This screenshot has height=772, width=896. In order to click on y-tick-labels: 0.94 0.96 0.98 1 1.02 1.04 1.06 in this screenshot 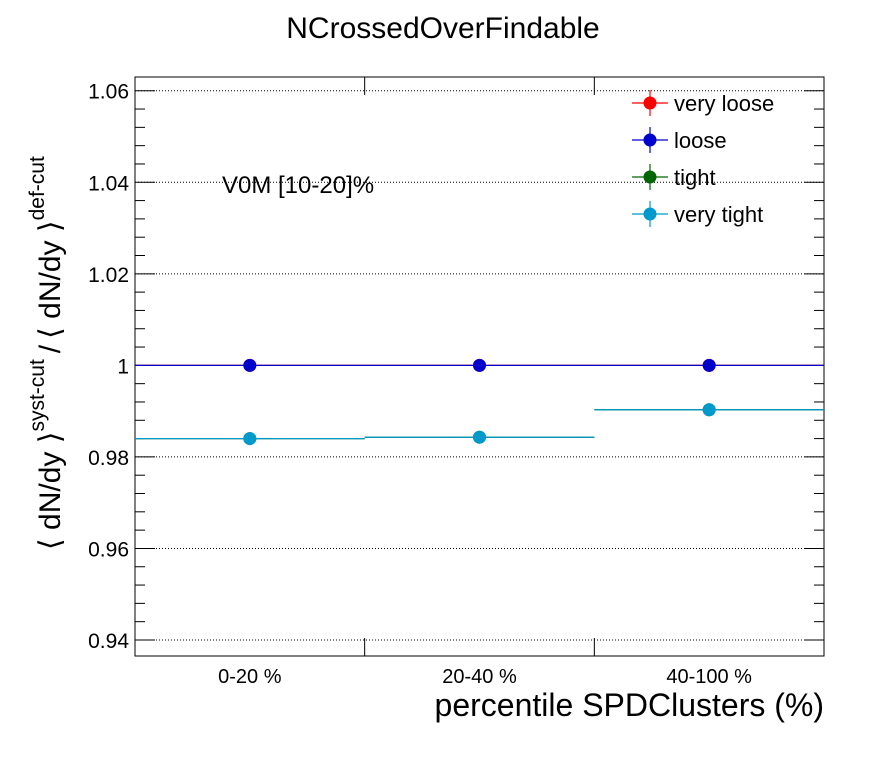, I will do `click(108, 367)`.